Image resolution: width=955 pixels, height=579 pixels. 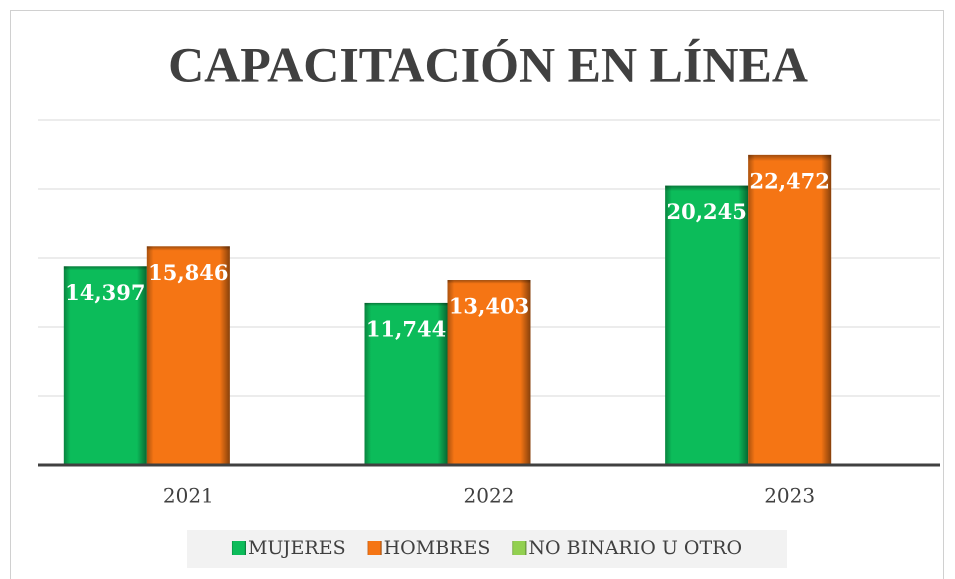 I want to click on legend-item: HOMBRES, so click(x=429, y=548).